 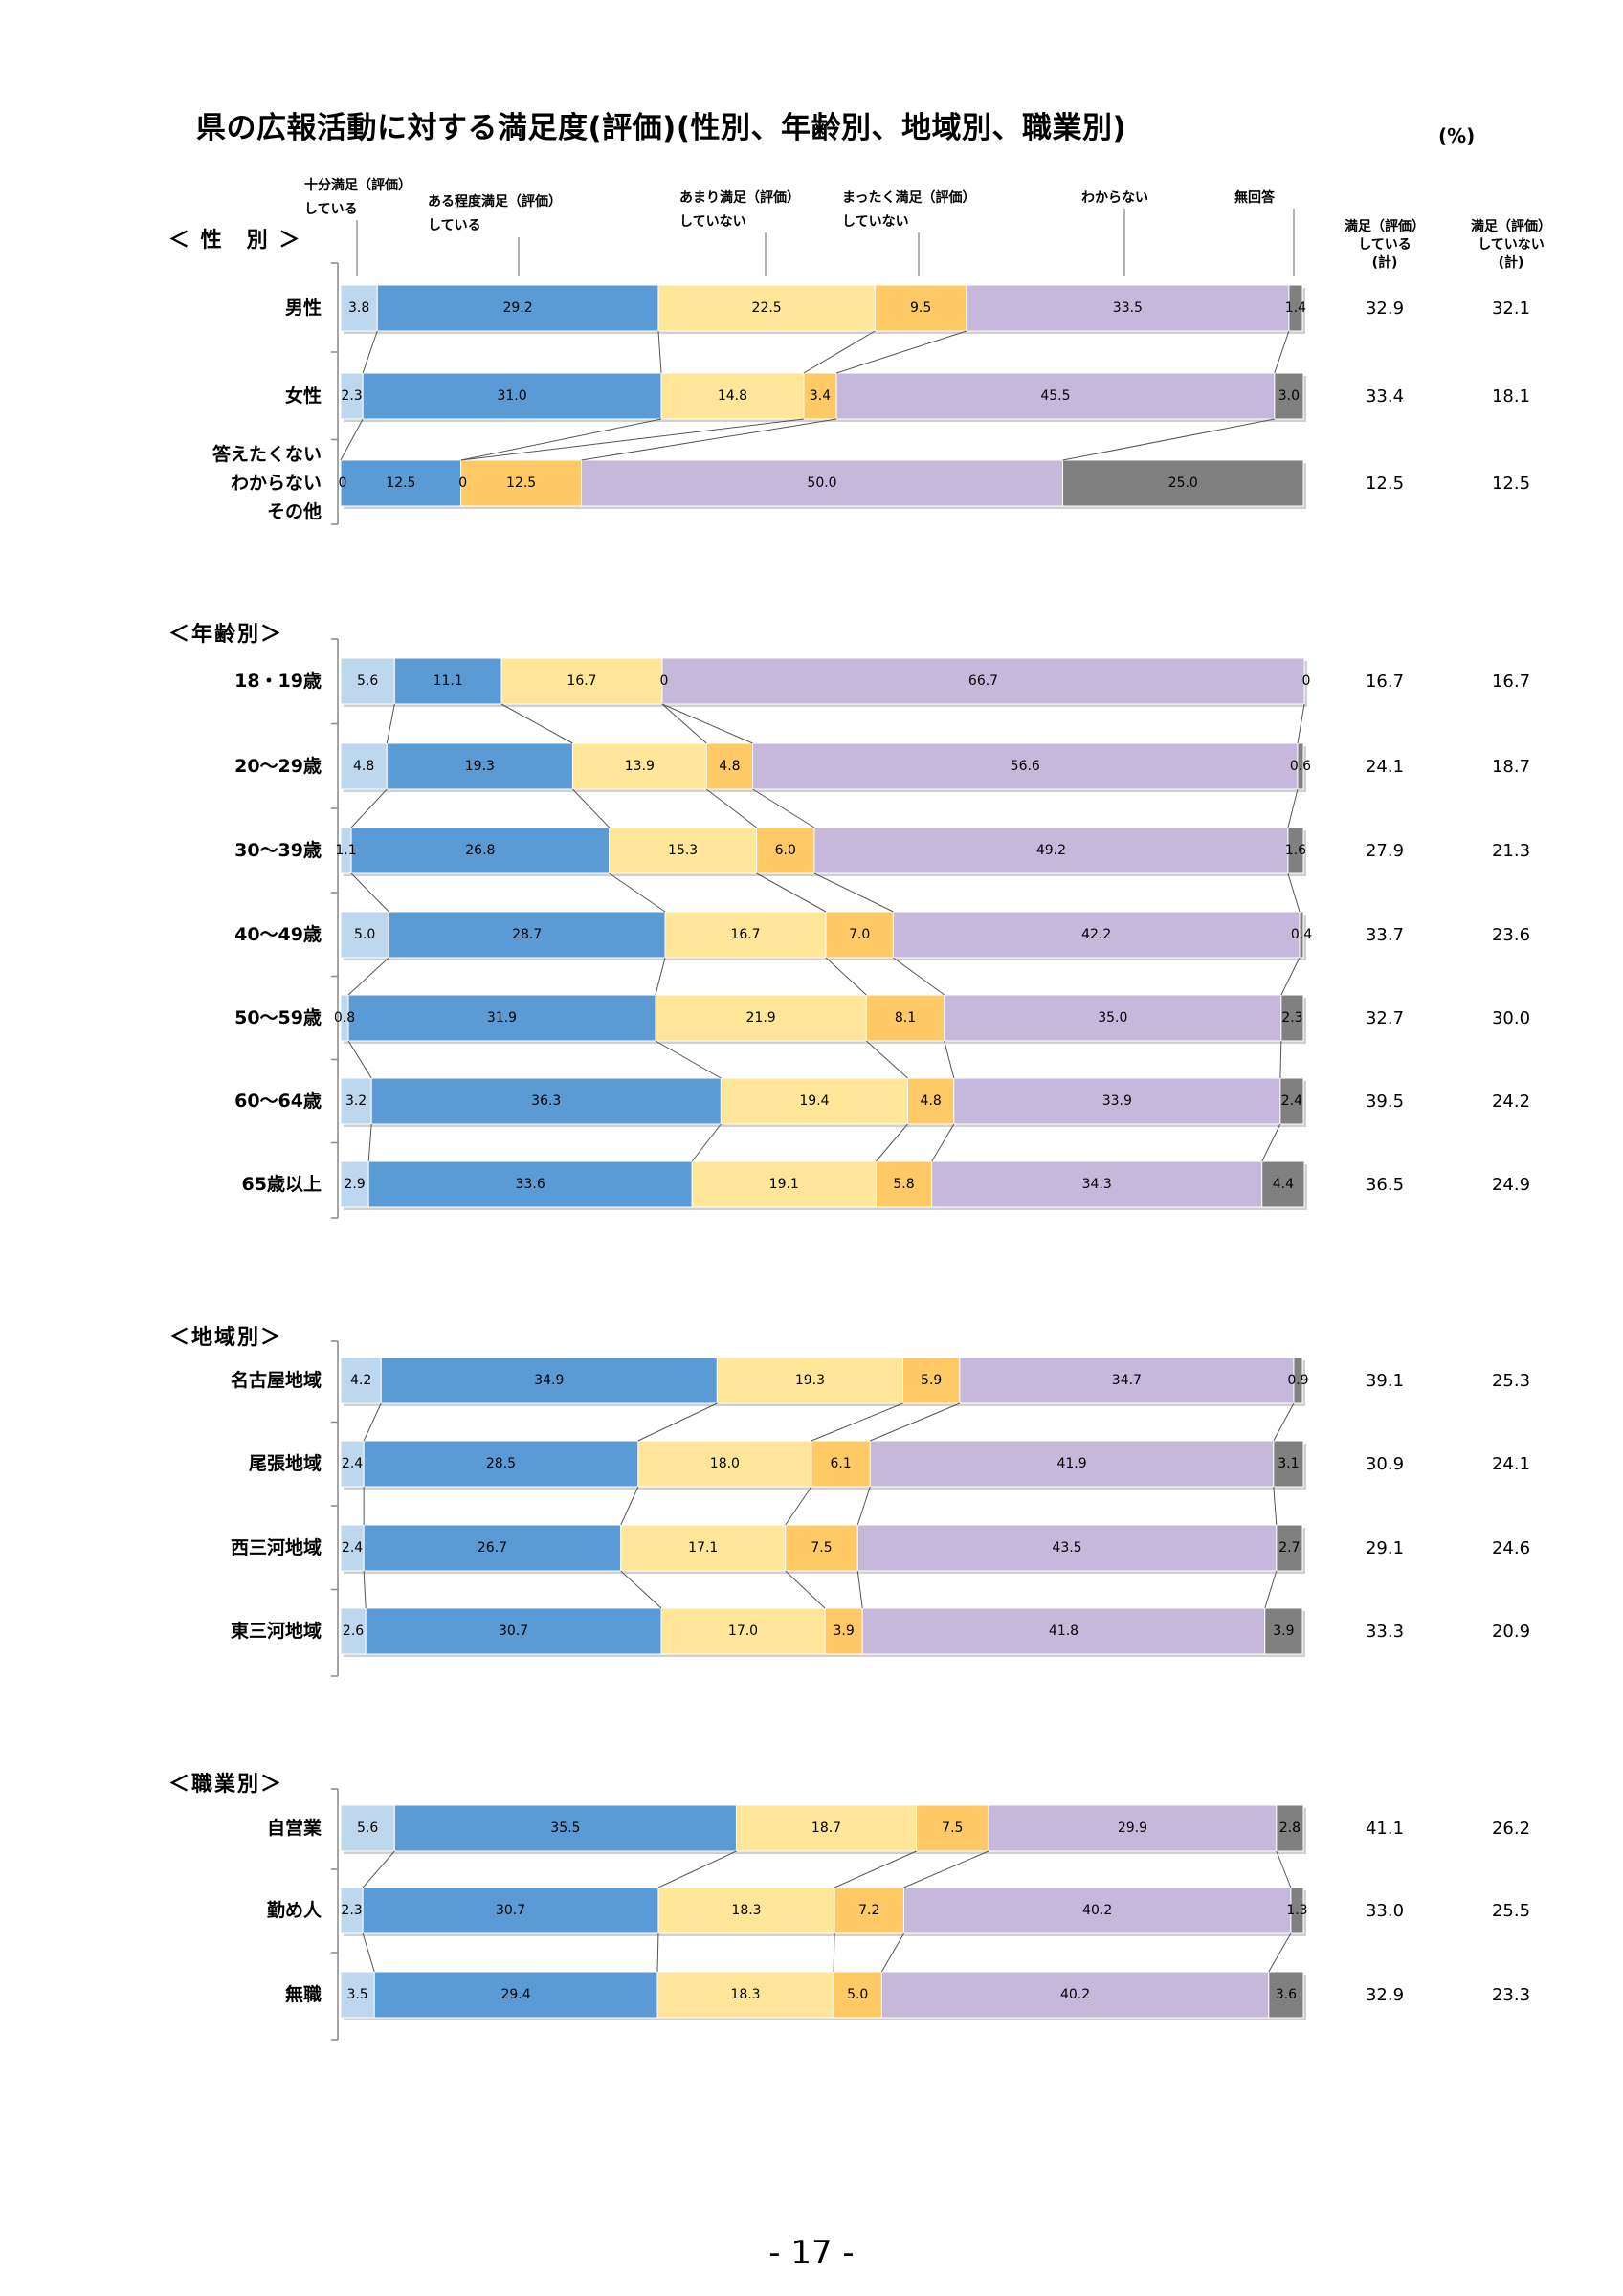 I want to click on data-label: 56.6, so click(x=1025, y=766).